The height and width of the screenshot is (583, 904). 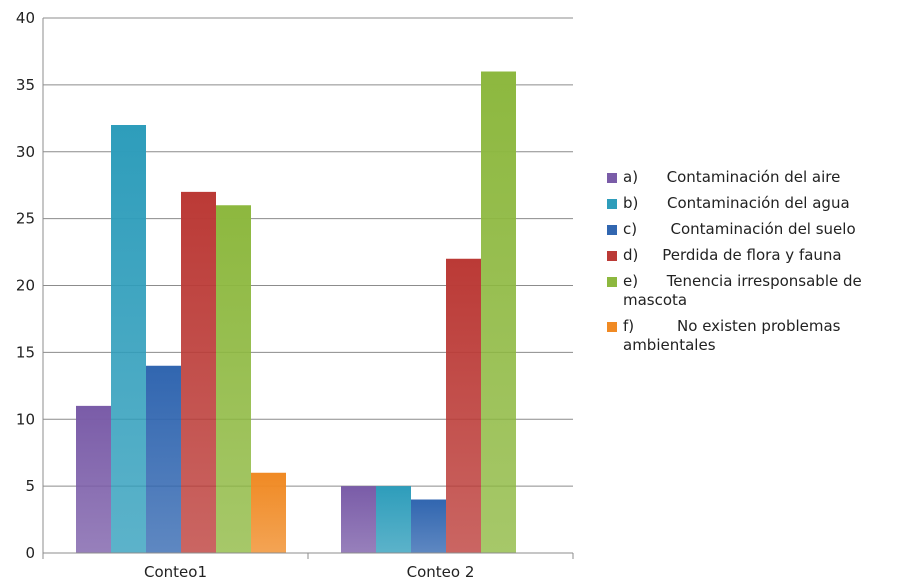 What do you see at coordinates (441, 572) in the screenshot?
I see `x-tick-label: Conteo 2` at bounding box center [441, 572].